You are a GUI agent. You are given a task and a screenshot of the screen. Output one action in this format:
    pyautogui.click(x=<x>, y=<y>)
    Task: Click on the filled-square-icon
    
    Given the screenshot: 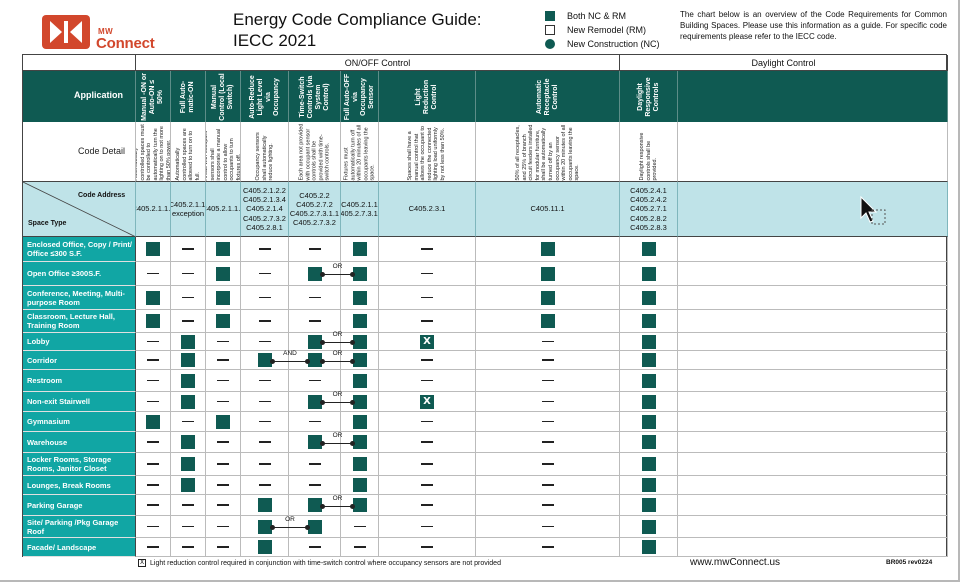 What is the action you would take?
    pyautogui.click(x=550, y=16)
    